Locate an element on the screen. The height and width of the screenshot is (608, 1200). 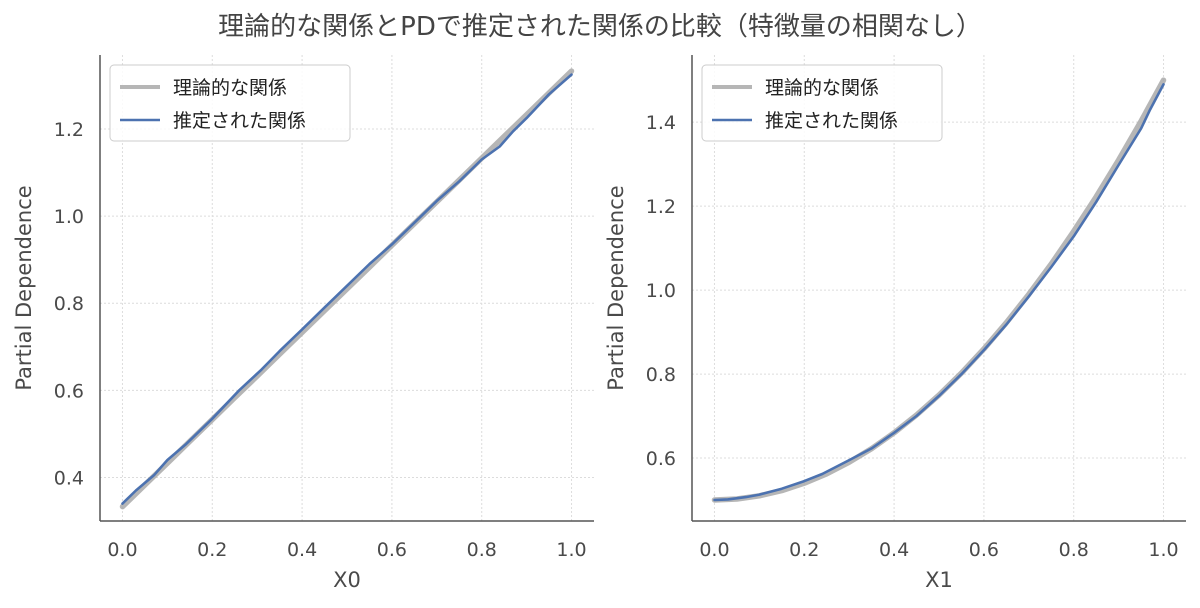
y-tick-label: 0.4 is located at coordinates (69, 478).